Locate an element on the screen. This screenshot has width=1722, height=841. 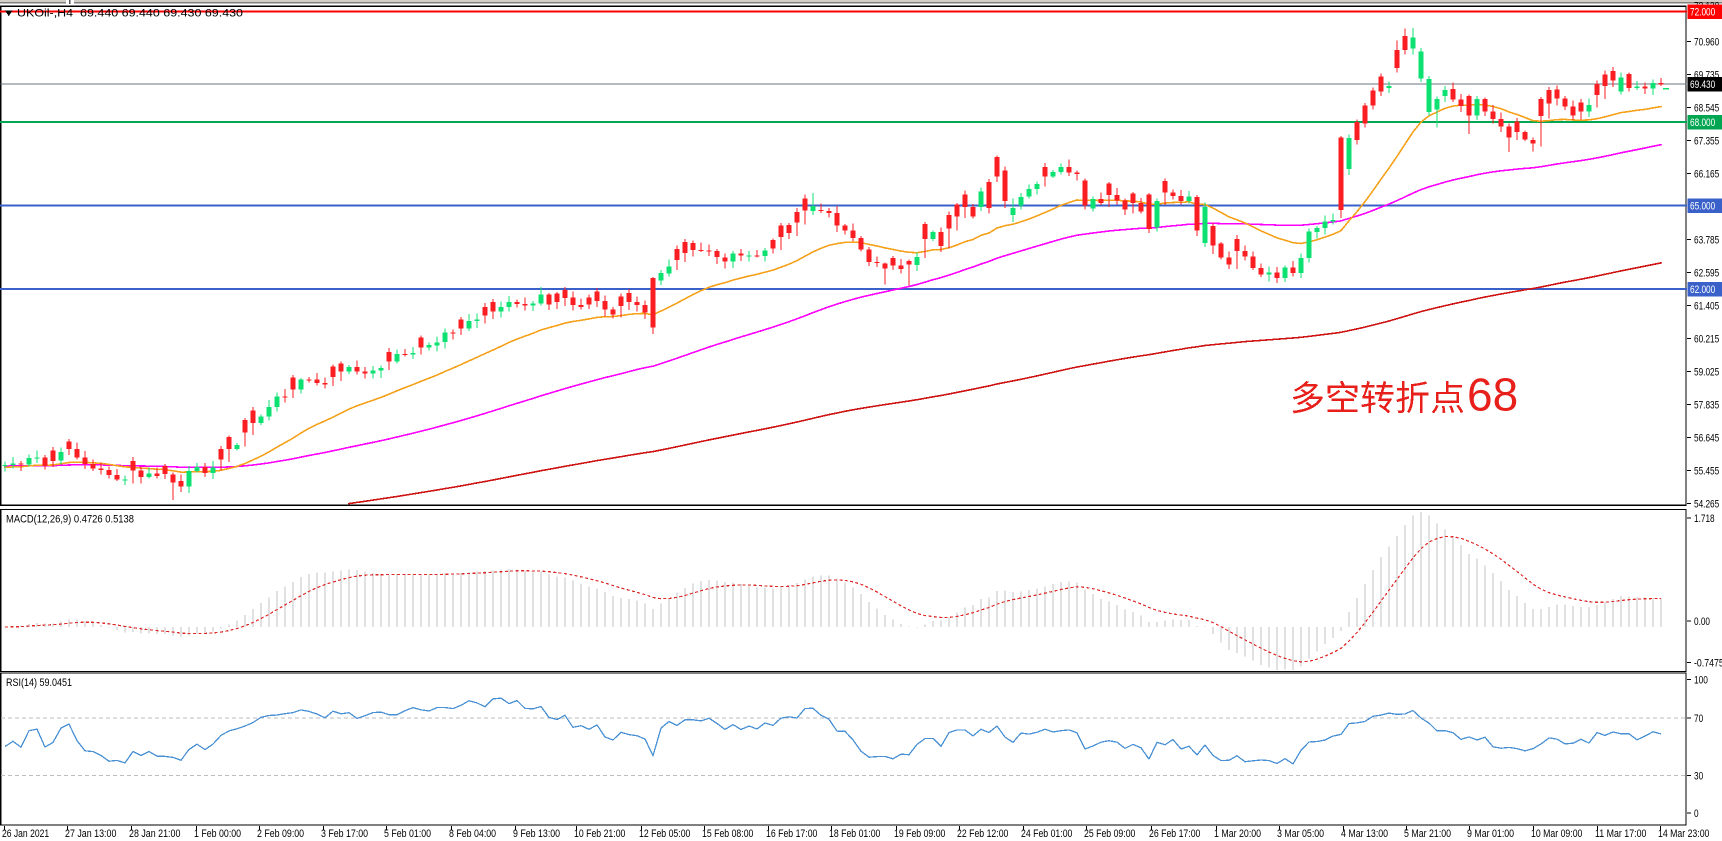
svg-text: 19 Feb 09:00 is located at coordinates (919, 834).